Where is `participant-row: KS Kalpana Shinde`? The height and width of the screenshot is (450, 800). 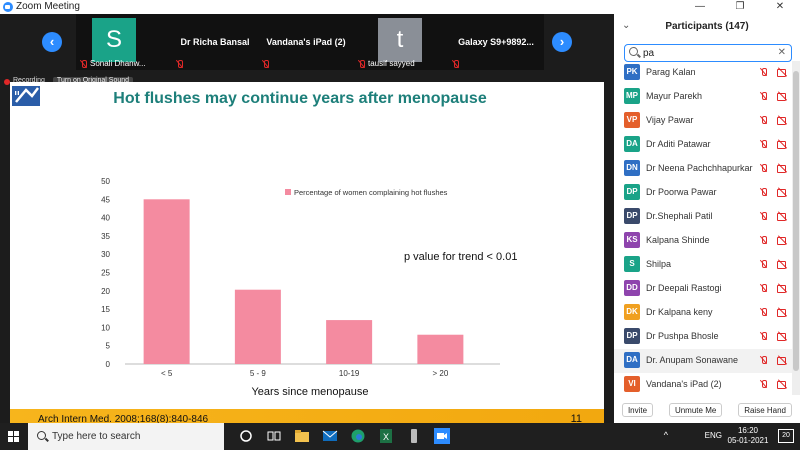
participant-row: KS Kalpana Shinde is located at coordinates (703, 241).